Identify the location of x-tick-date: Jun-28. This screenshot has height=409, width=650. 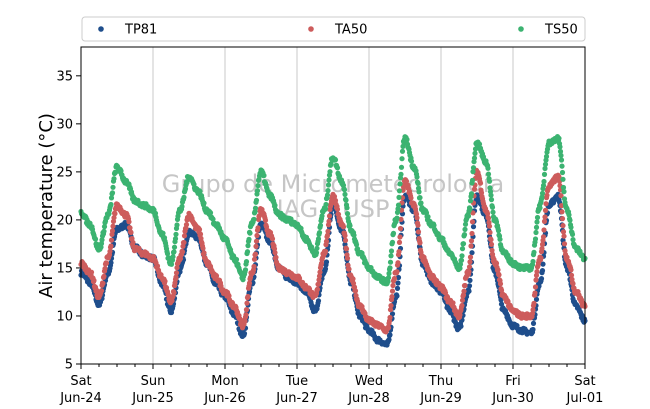
(368, 398).